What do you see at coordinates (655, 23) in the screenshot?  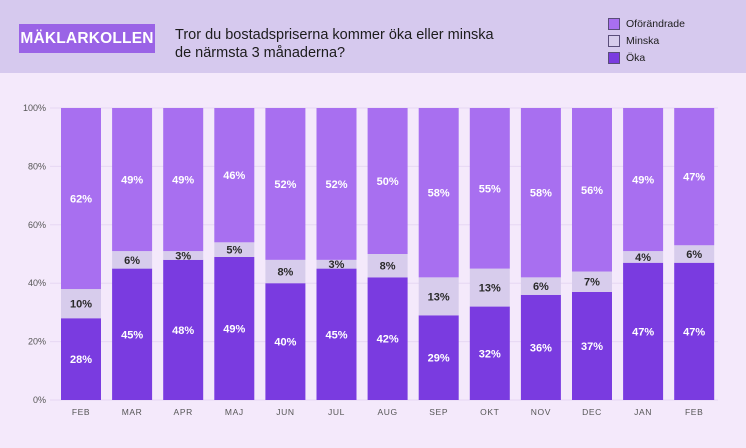 I see `legend-label-oforandrade: Oförändrade` at bounding box center [655, 23].